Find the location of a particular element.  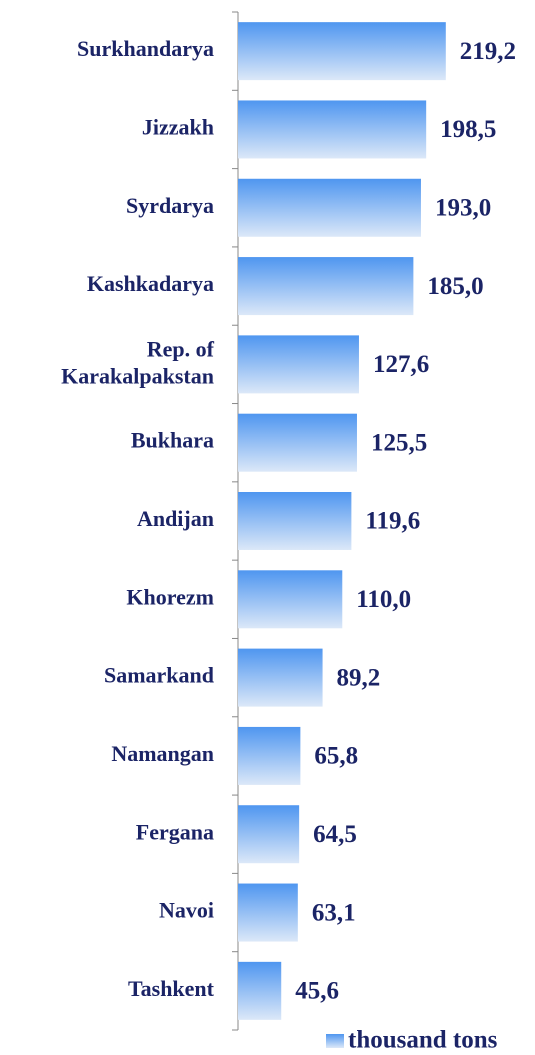

category-label: Jizzakh is located at coordinates (178, 127).